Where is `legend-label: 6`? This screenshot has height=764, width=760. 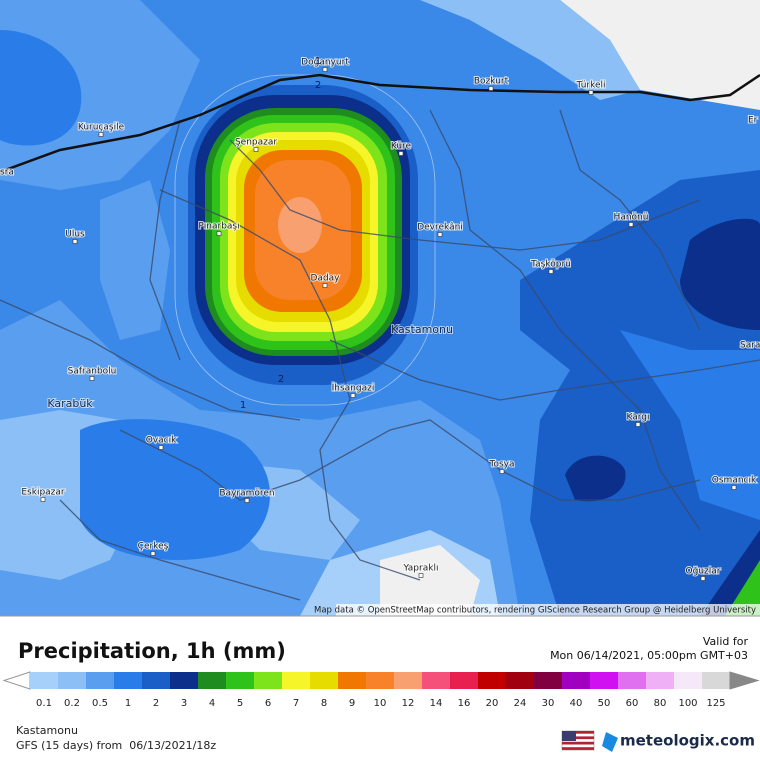
legend-label: 6 is located at coordinates (268, 703).